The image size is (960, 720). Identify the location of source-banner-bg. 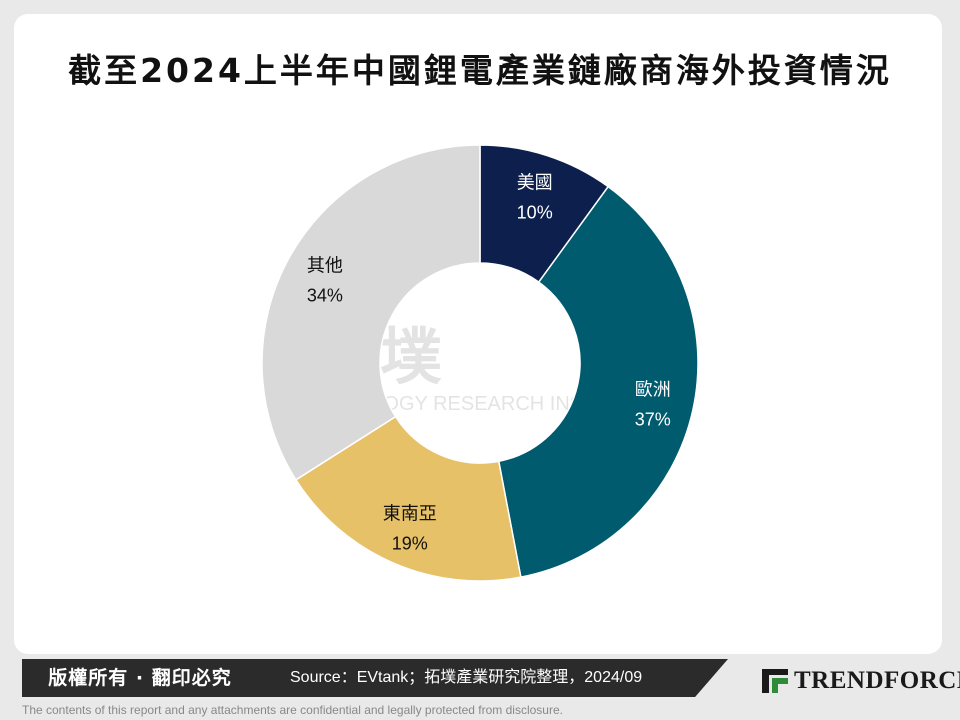
(493, 678).